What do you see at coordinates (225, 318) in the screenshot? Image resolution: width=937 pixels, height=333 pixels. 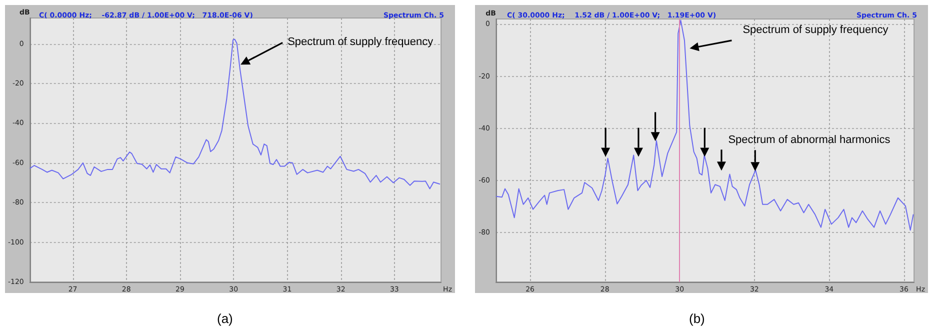 I see `text: (a)` at bounding box center [225, 318].